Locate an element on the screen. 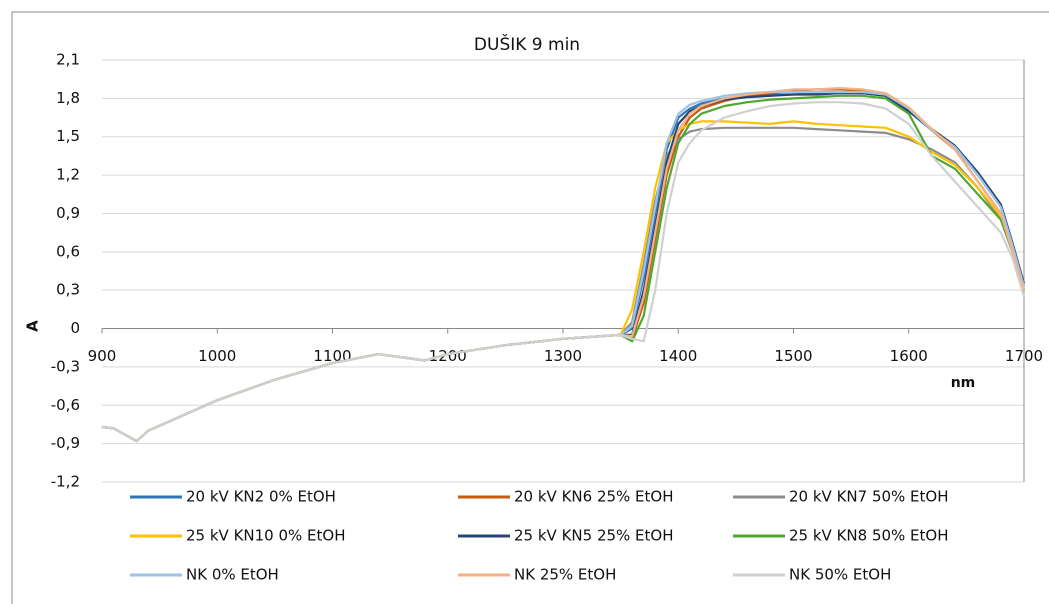  legend-label: 20 kV KN2 0% EtOH is located at coordinates (261, 497).